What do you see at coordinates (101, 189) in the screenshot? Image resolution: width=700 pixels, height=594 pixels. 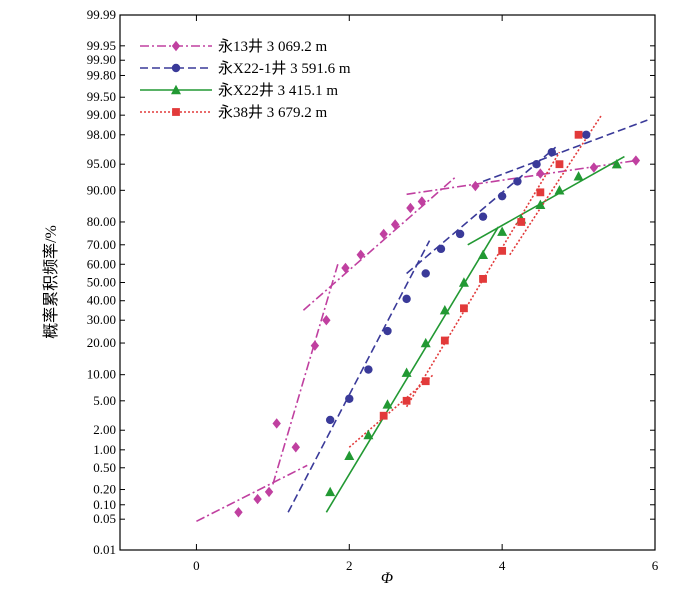 I see `y-tick-label: 90.00` at bounding box center [101, 189].